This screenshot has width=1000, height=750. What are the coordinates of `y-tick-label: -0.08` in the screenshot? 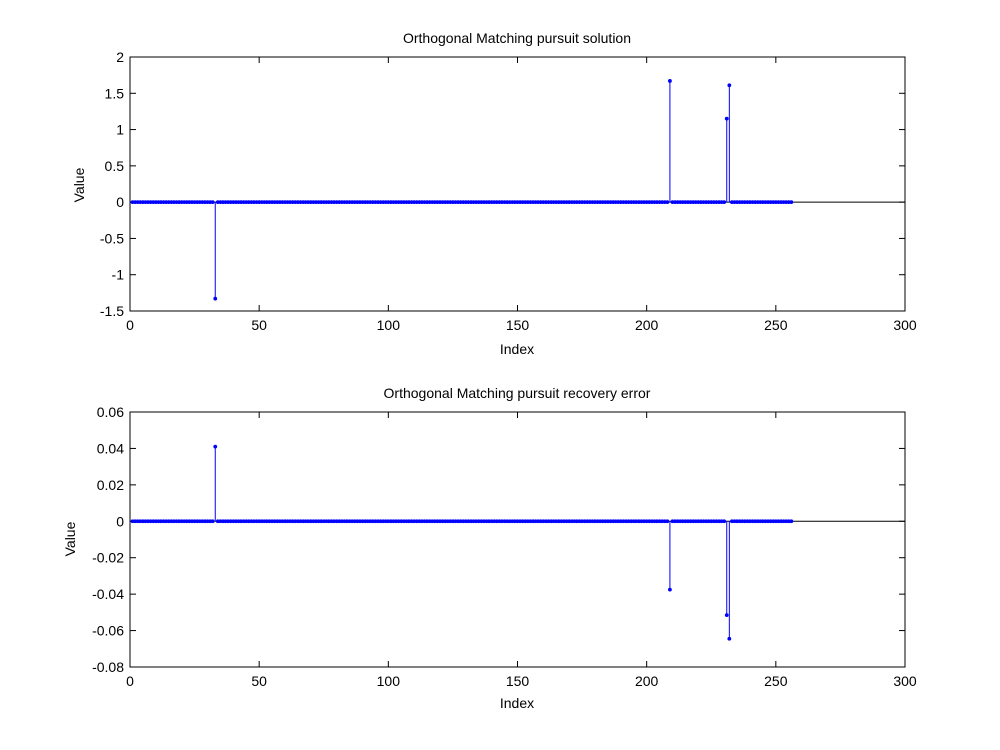 It's located at (108, 667).